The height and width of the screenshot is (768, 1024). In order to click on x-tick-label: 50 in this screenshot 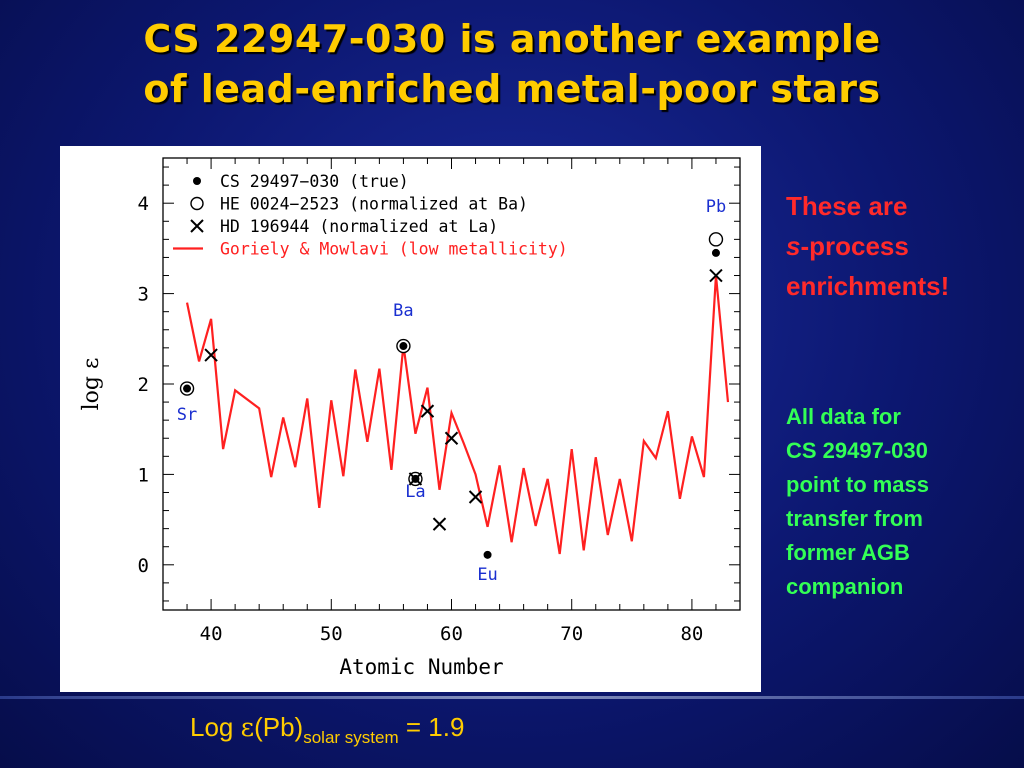, I will do `click(331, 634)`.